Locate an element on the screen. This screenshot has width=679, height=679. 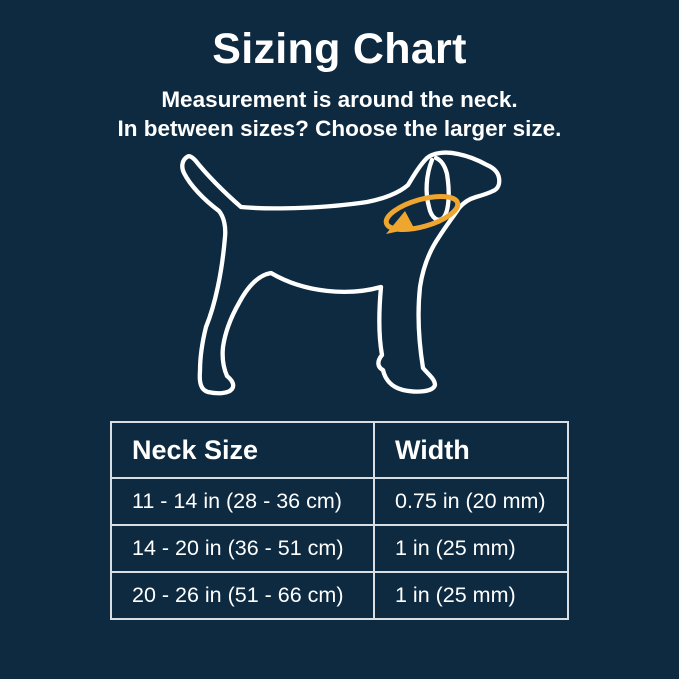
column-header-width: Width is located at coordinates (471, 450).